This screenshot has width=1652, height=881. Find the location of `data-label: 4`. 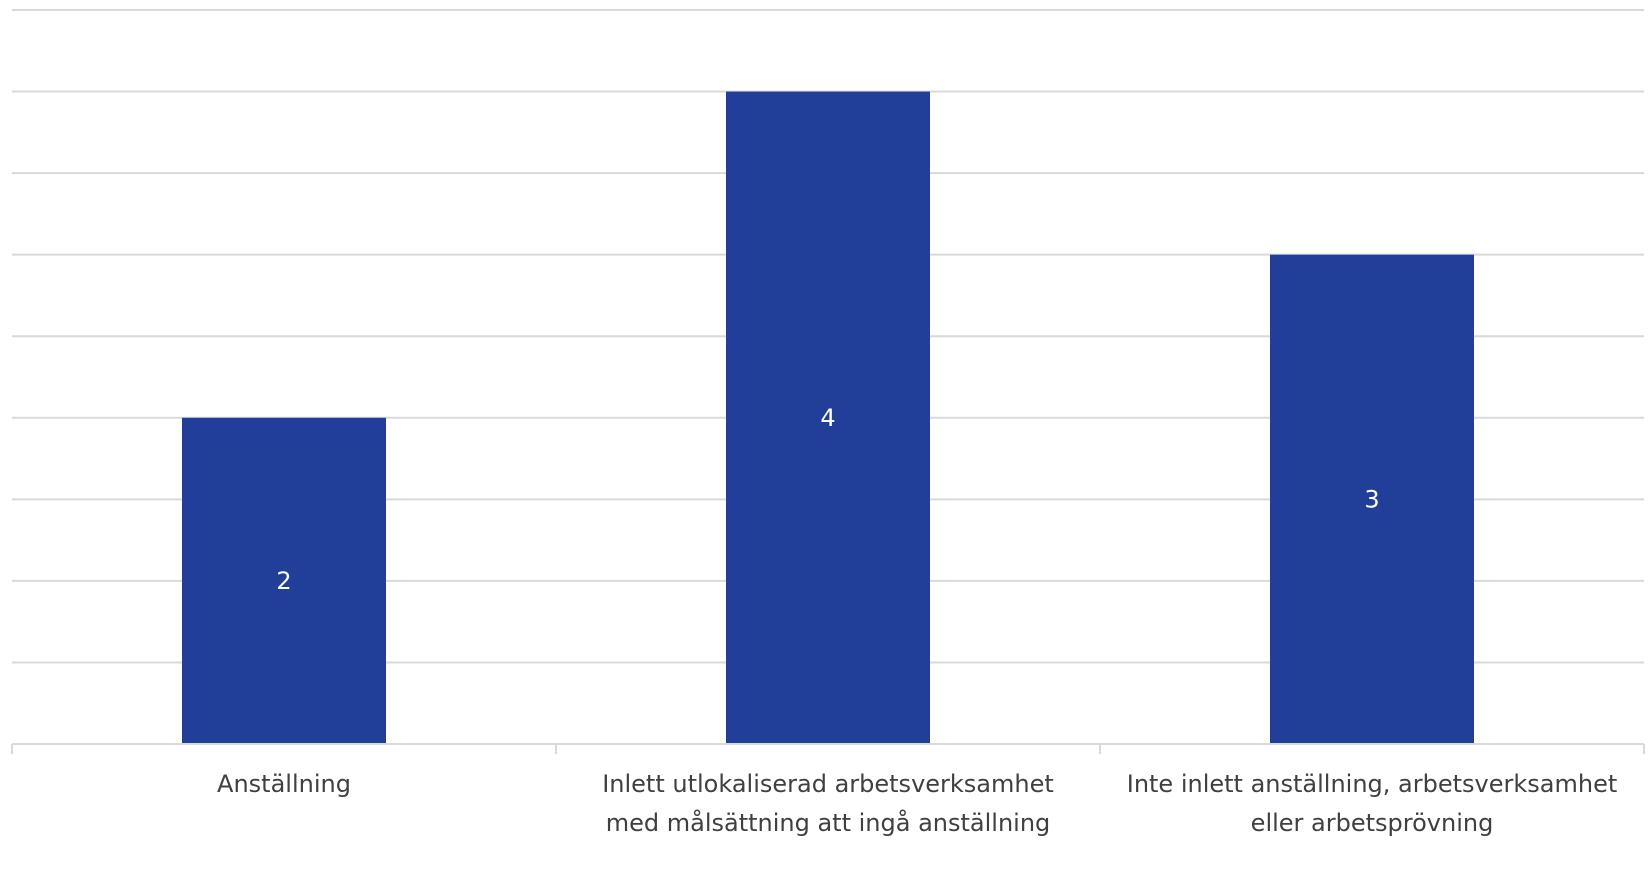

data-label: 4 is located at coordinates (827, 418).